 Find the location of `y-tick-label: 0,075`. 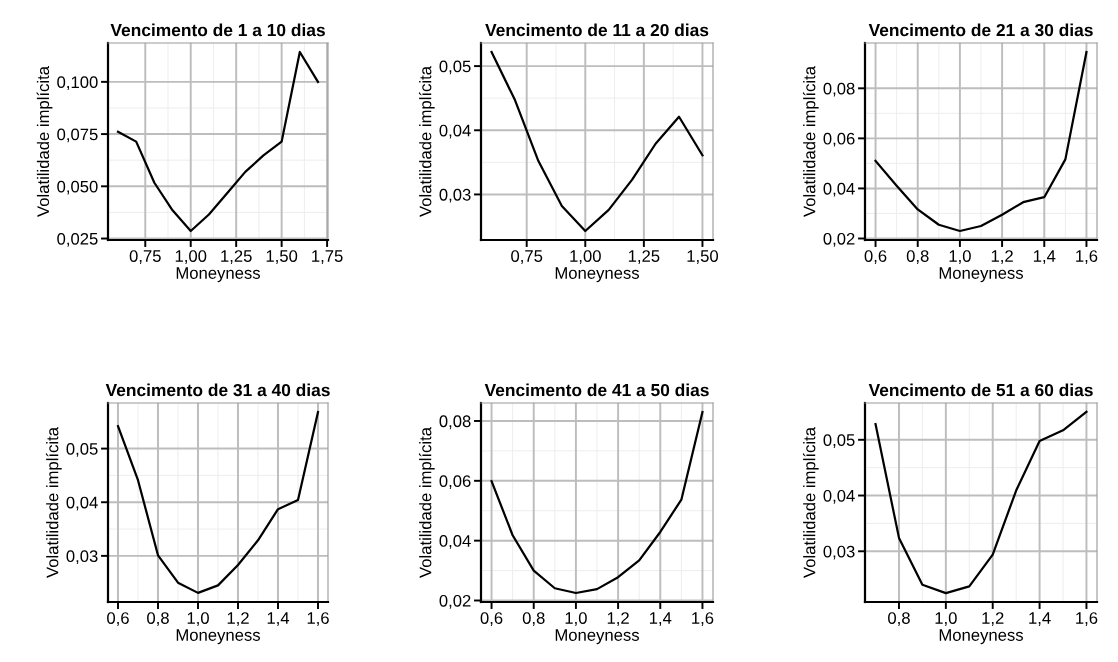

y-tick-label: 0,075 is located at coordinates (77, 135).